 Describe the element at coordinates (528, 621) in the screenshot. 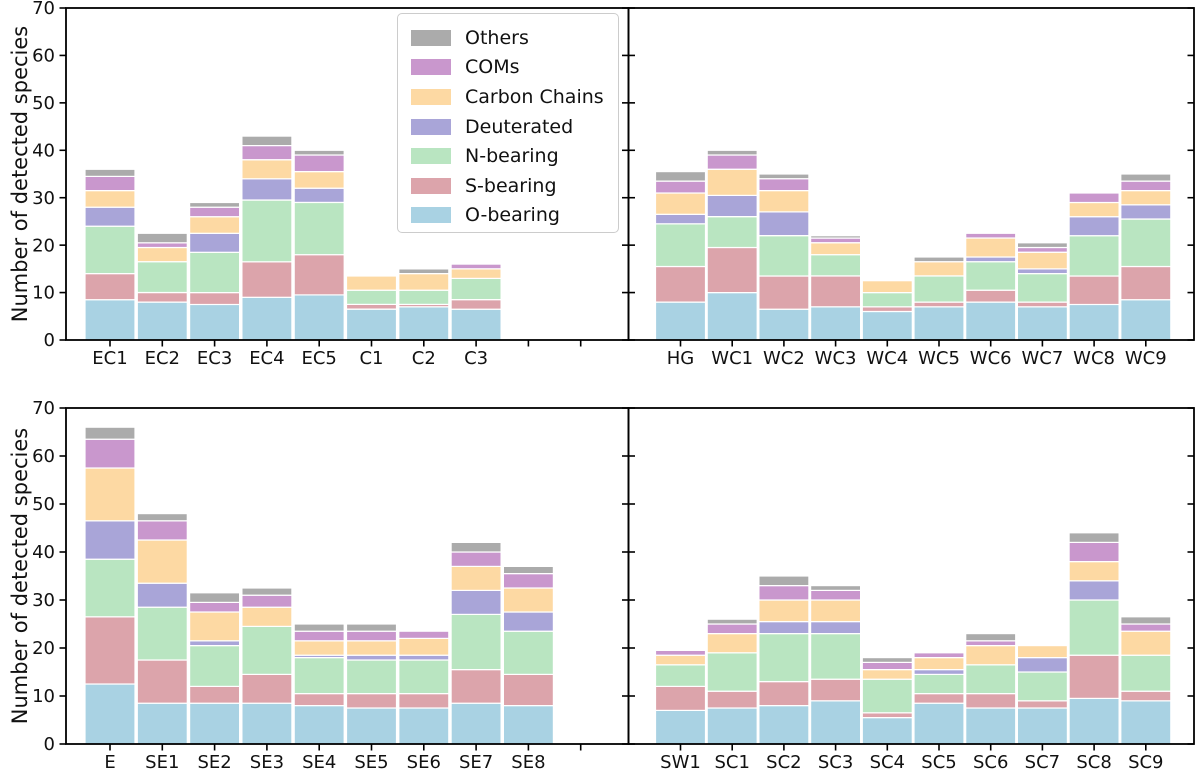

I see `bar-segment-SE8-deuterated` at that location.